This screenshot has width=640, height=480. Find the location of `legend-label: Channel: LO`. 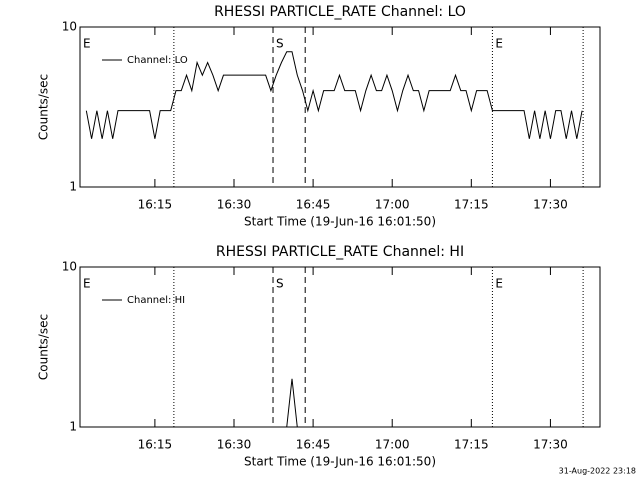

legend-label: Channel: LO is located at coordinates (157, 60).